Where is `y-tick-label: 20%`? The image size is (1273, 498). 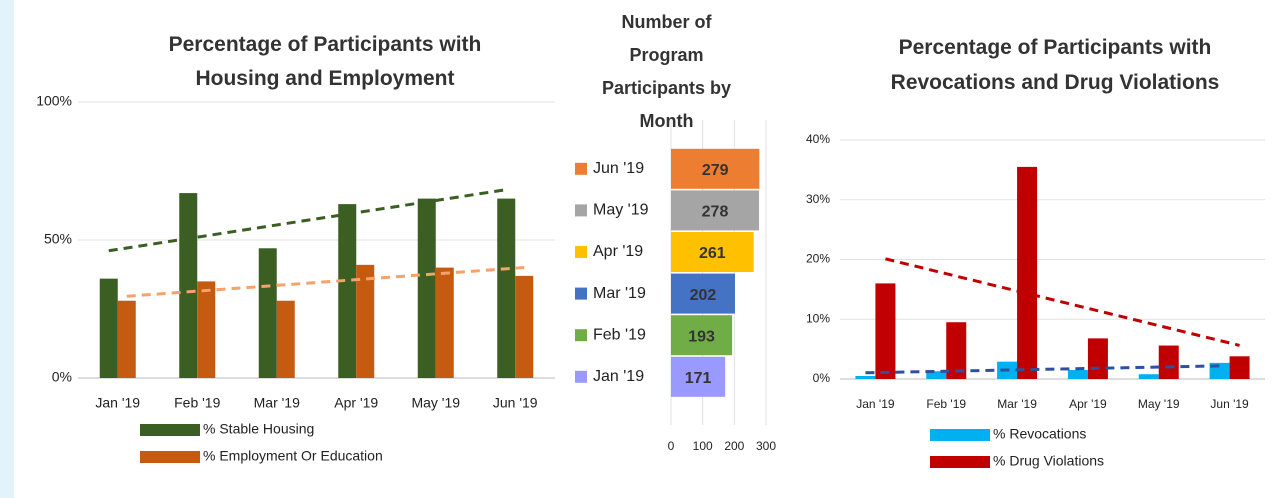 y-tick-label: 20% is located at coordinates (818, 259).